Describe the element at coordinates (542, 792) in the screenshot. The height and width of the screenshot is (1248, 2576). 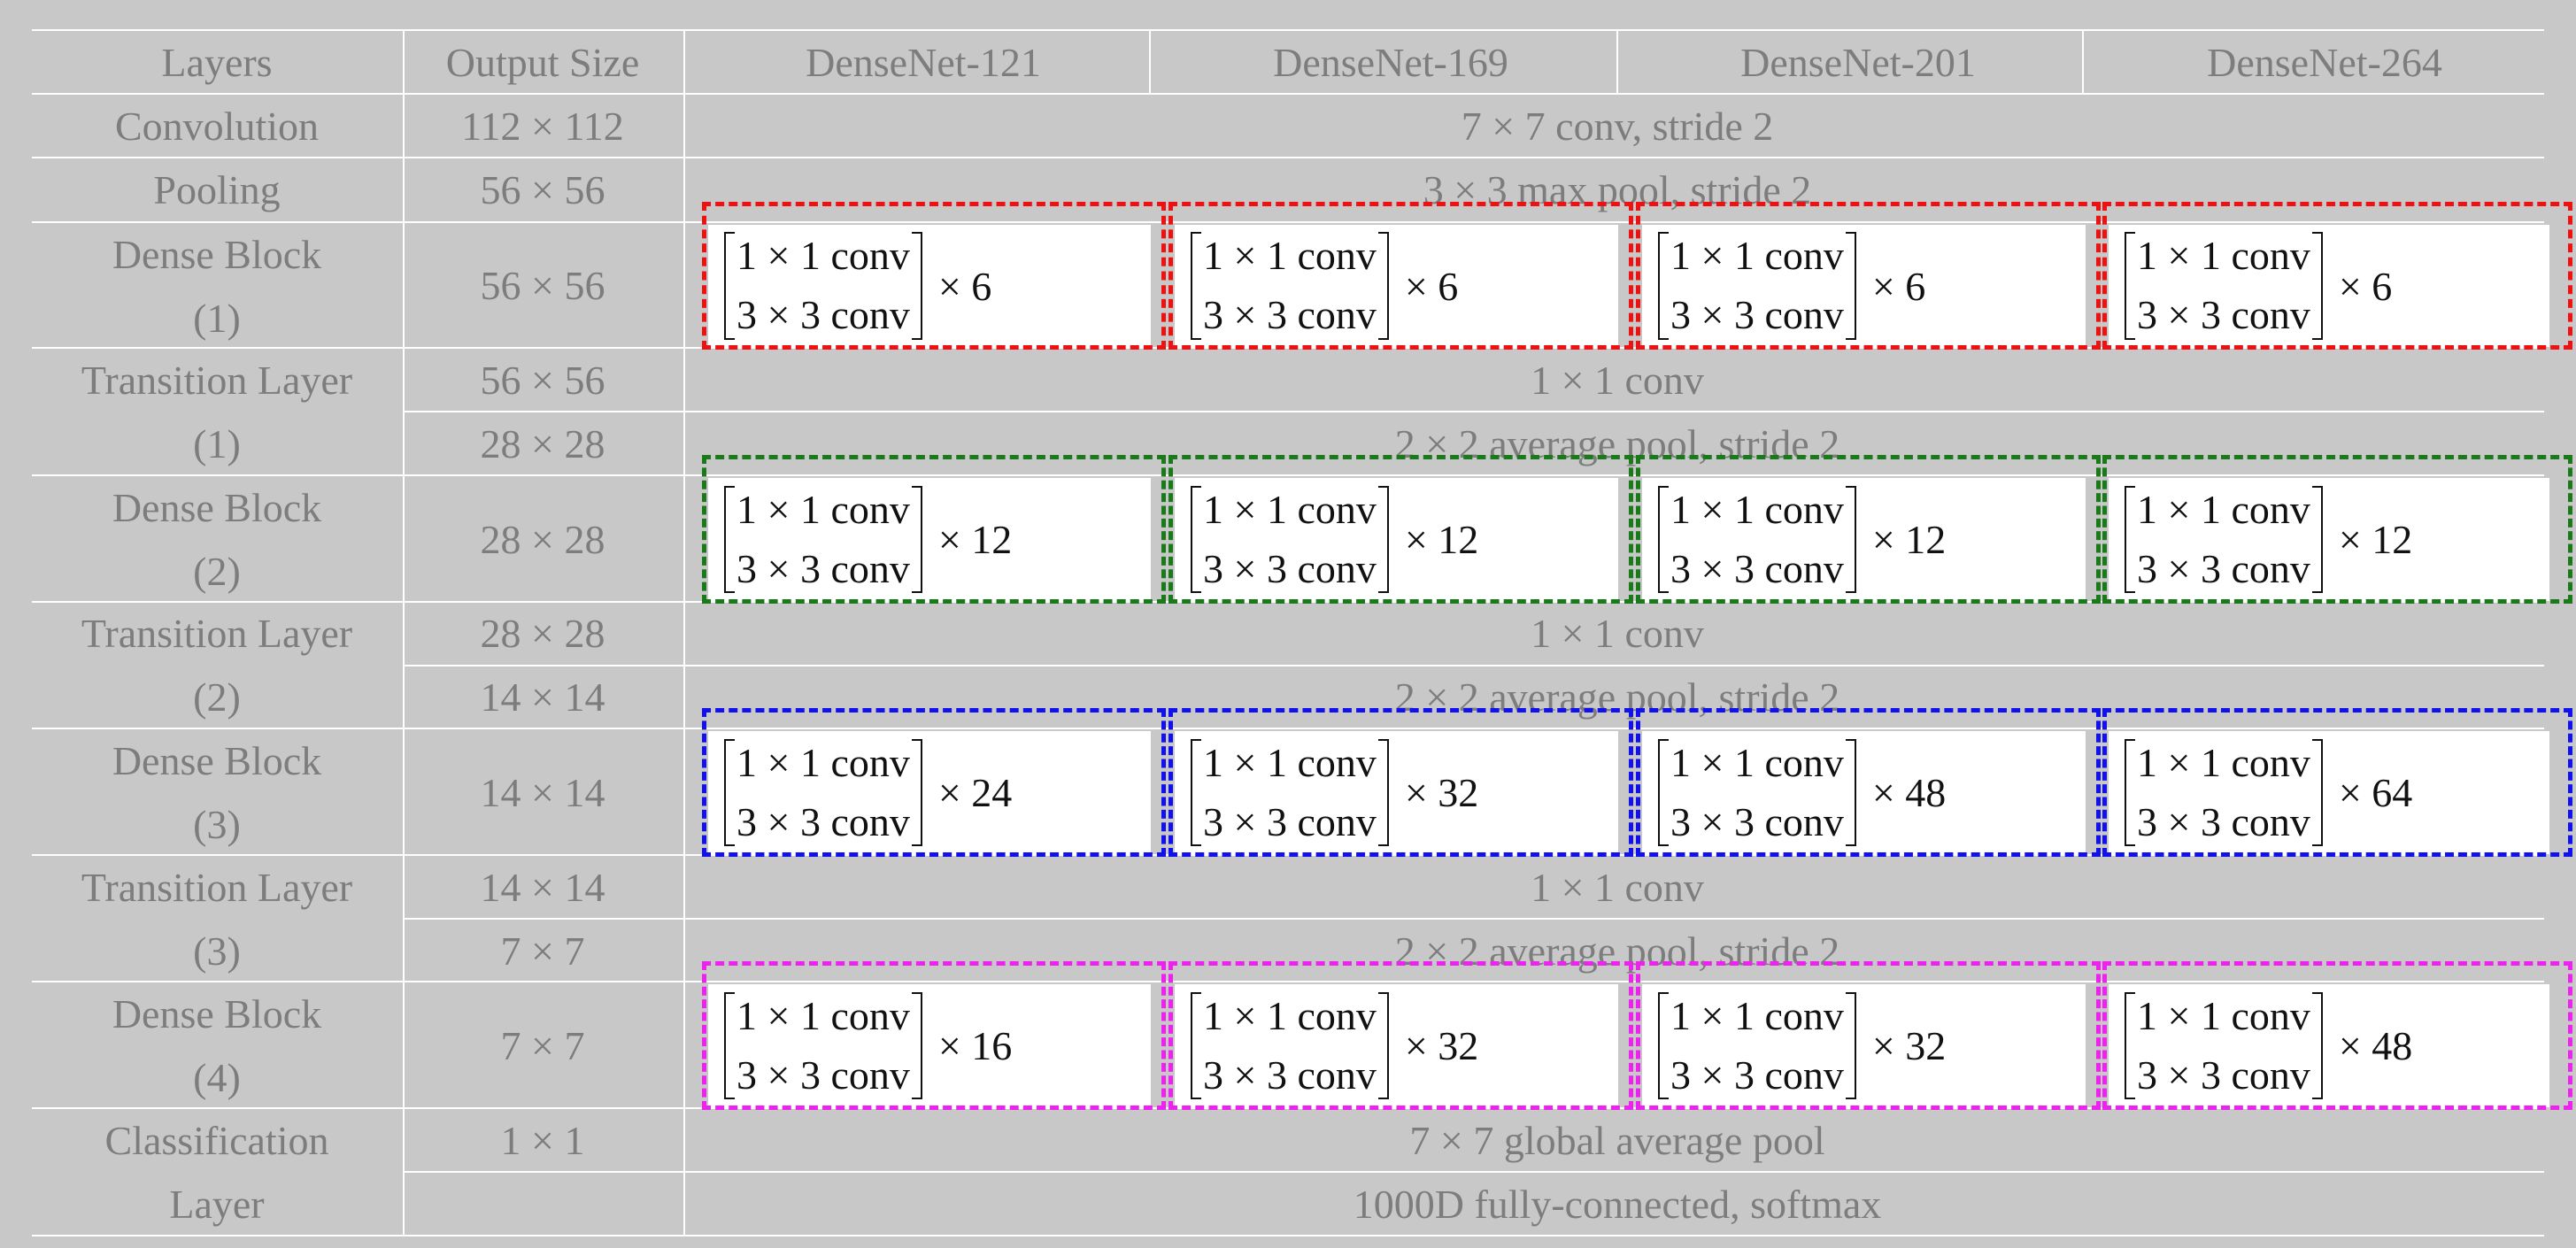
I see `row-dense-block-3-size: 14 × 14` at that location.